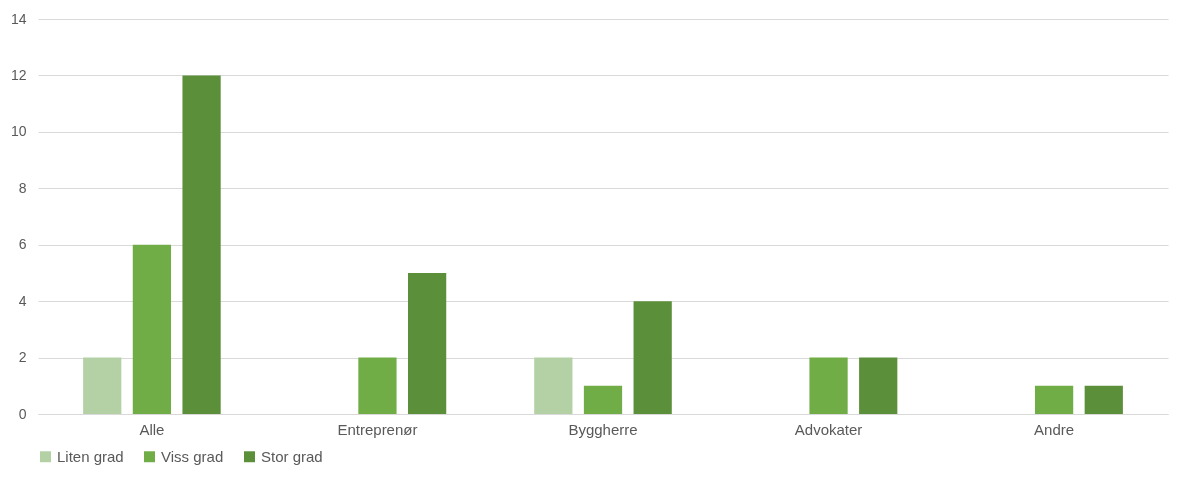 The width and height of the screenshot is (1195, 491). What do you see at coordinates (22, 244) in the screenshot?
I see `y-tick-label: 6` at bounding box center [22, 244].